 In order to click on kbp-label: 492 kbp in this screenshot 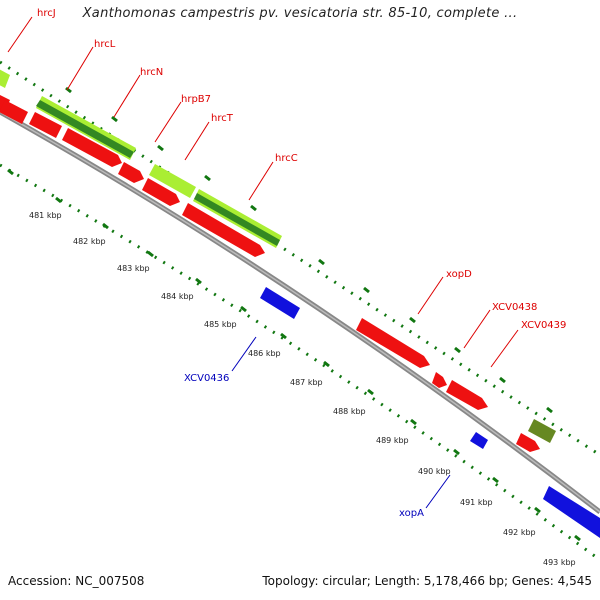, I will do `click(519, 532)`.